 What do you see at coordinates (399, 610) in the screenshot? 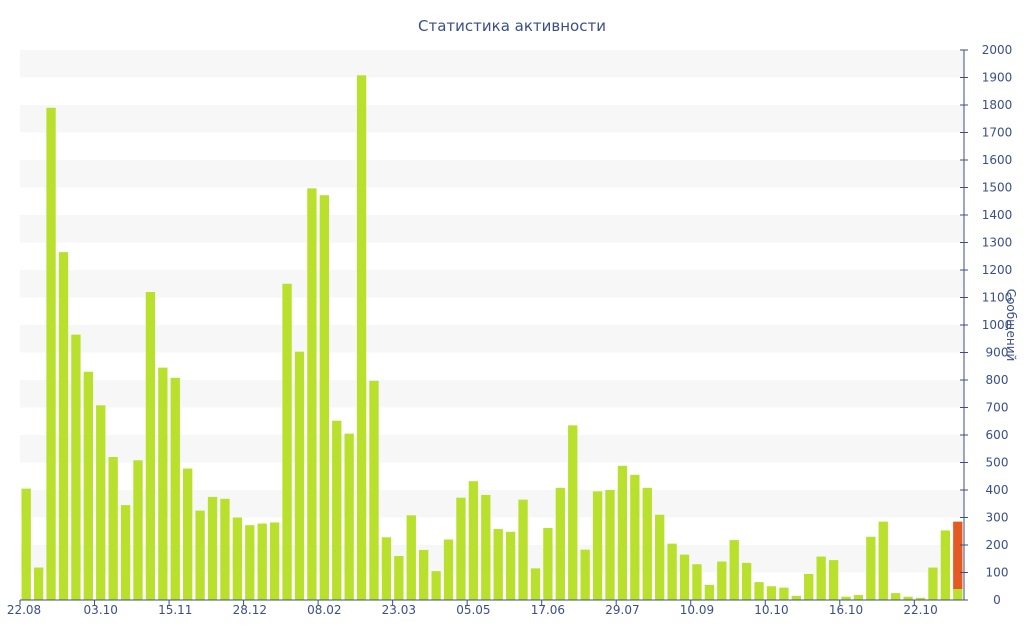
I see `x-tick-label: 23.03` at bounding box center [399, 610].